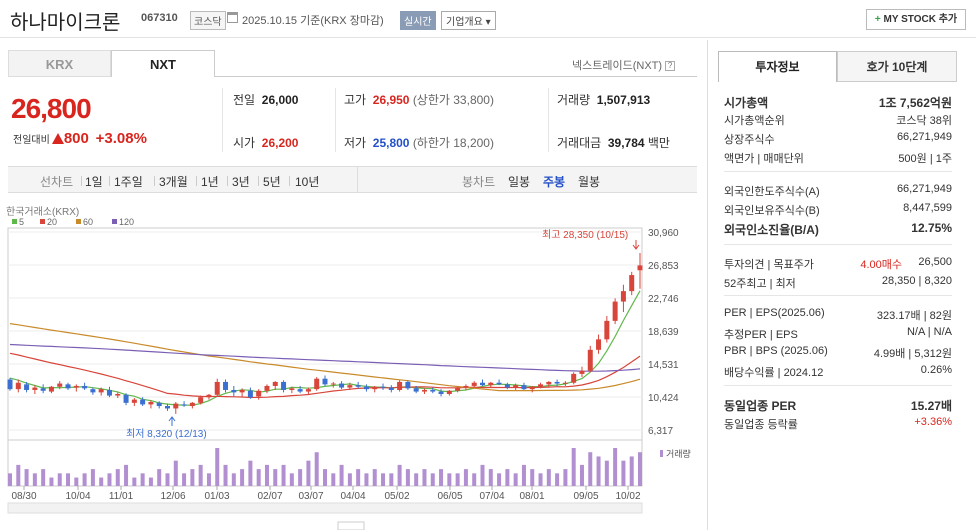 The image size is (976, 530). What do you see at coordinates (916, 19) in the screenshot?
I see `add-my-stock-button: + MY STOCK 추가` at bounding box center [916, 19].